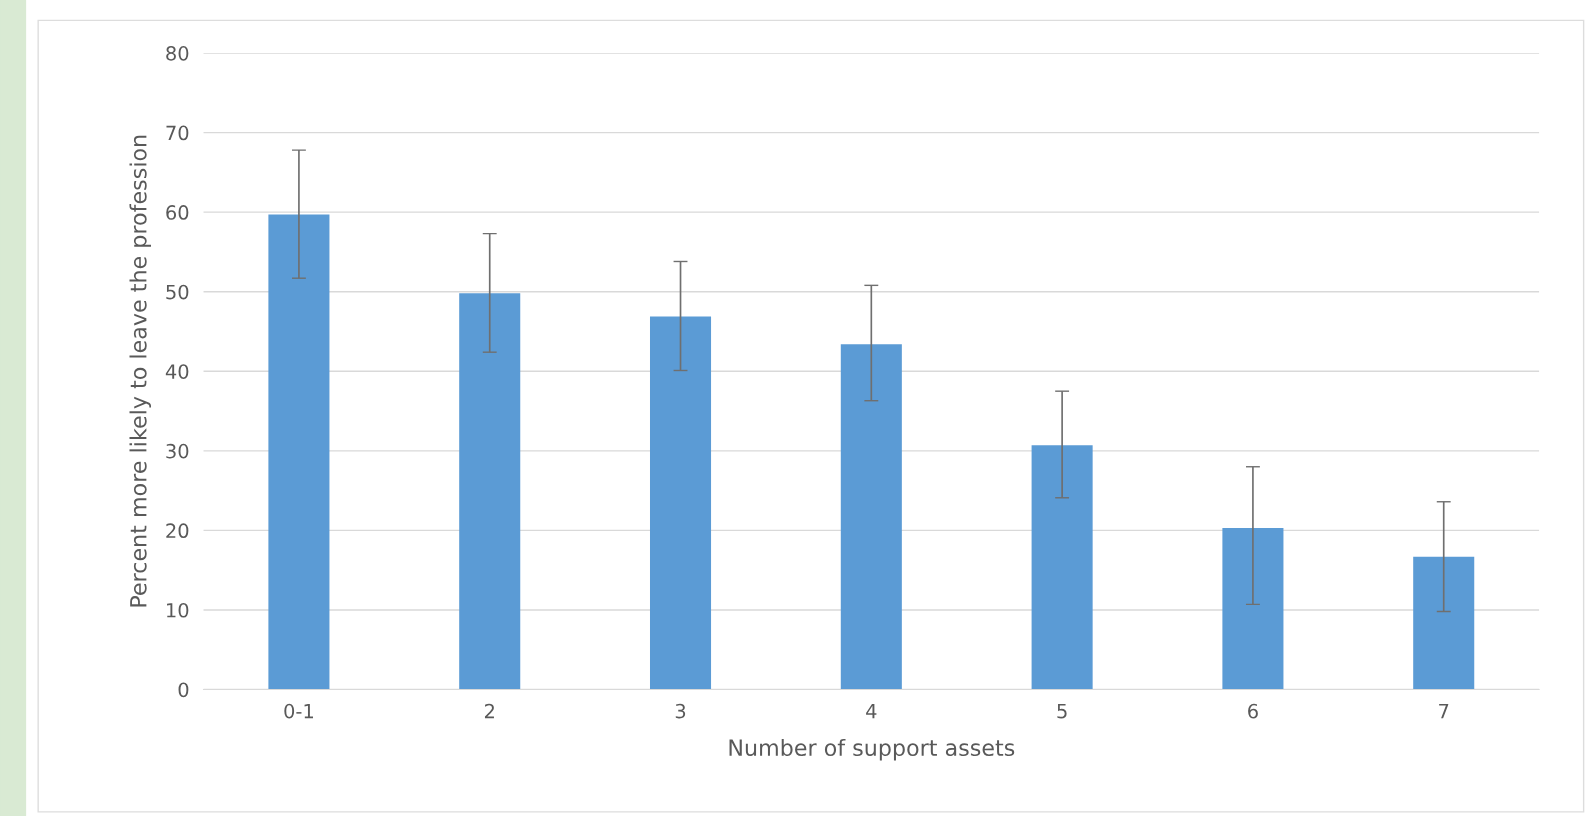  What do you see at coordinates (298, 711) in the screenshot?
I see `x-tick-label: 0-1` at bounding box center [298, 711].